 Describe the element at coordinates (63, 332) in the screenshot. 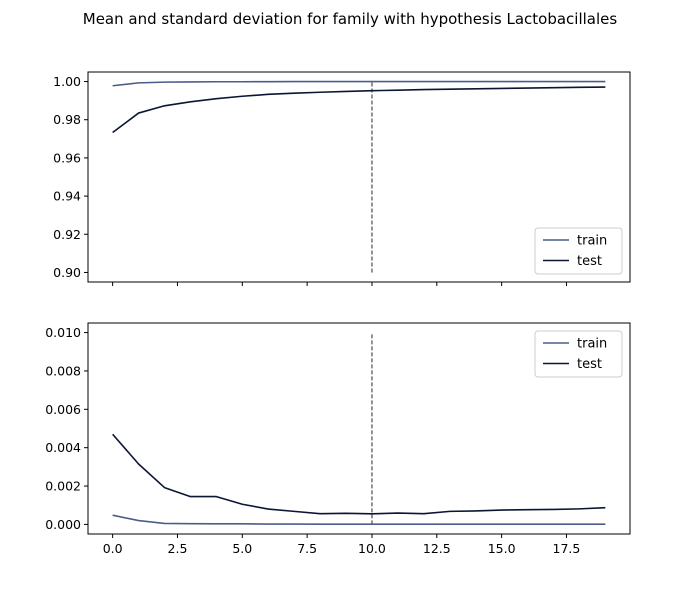

I see `y-tick-label: 0.010` at that location.